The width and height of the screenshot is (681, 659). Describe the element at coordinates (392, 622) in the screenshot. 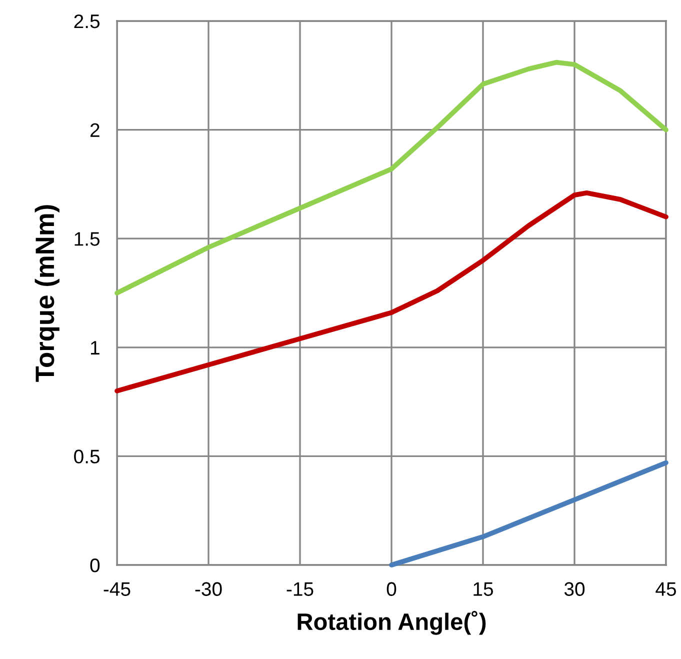

I see `x-axis-title: Rotation Angle(˚)` at that location.